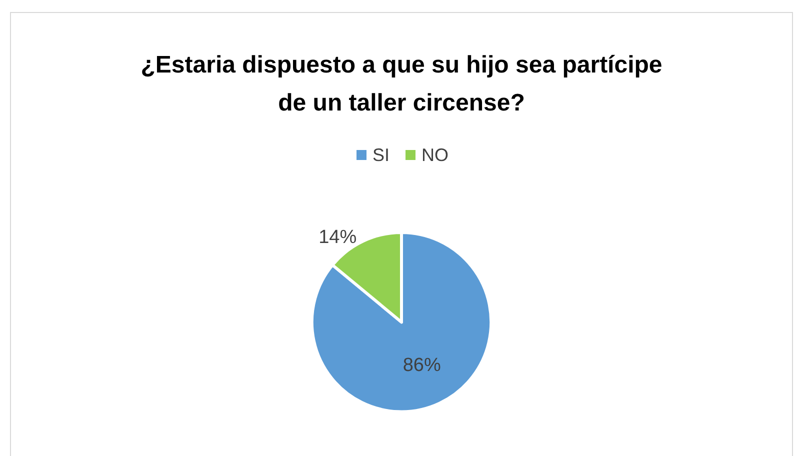  Describe the element at coordinates (337, 237) in the screenshot. I see `data-label: 14%` at that location.